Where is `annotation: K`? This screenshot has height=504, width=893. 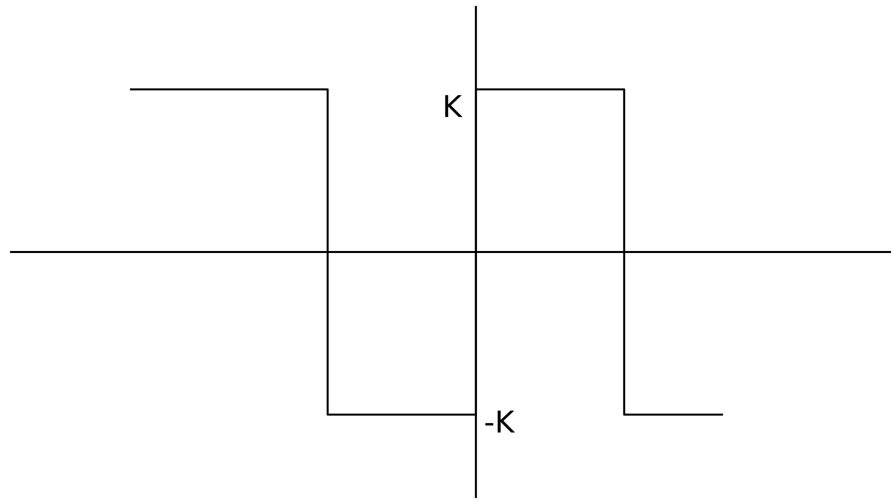
annotation: K is located at coordinates (453, 108).